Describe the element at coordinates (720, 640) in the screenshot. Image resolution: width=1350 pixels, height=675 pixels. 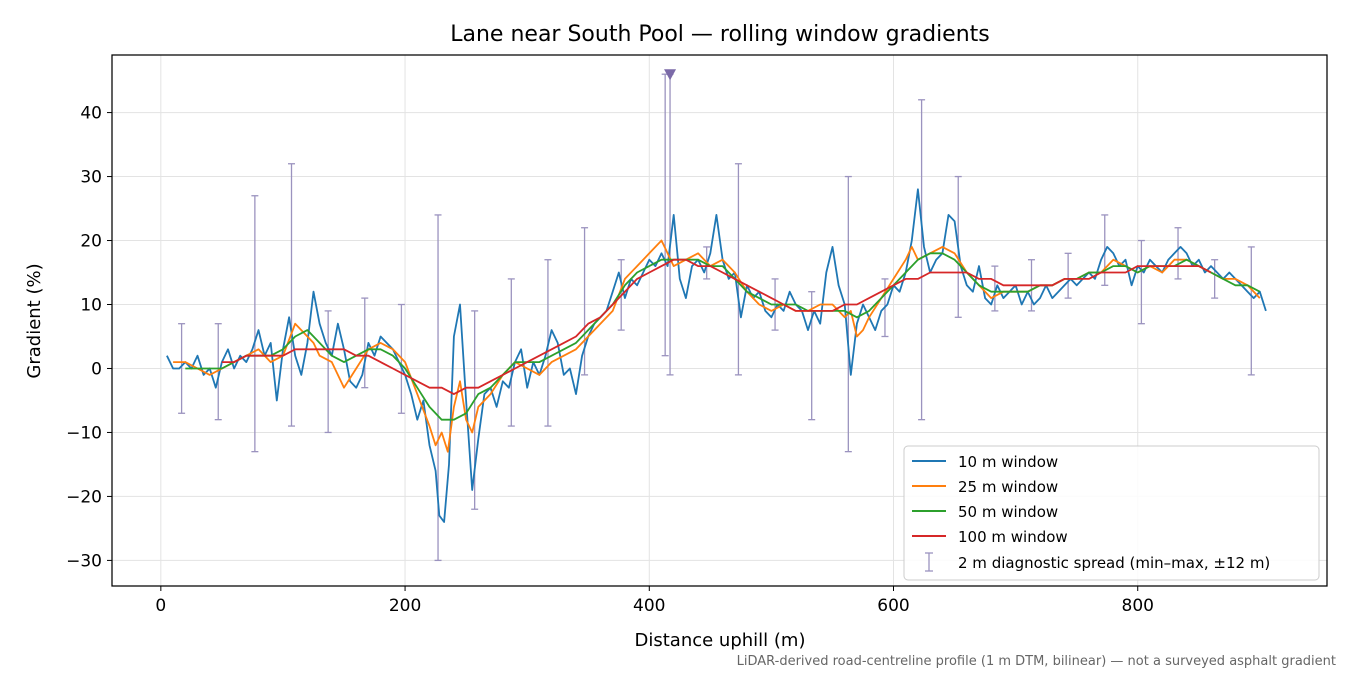
I see `x-axis-label: Distance uphill (m)` at that location.